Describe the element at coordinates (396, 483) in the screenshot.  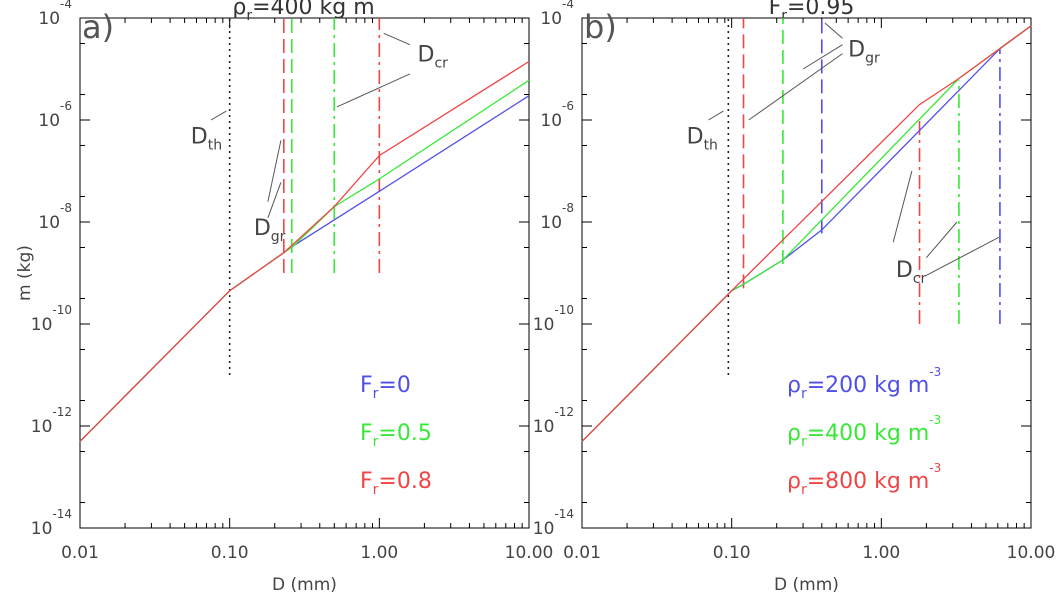
I see `legend-entry-red: Fr=0.8` at that location.